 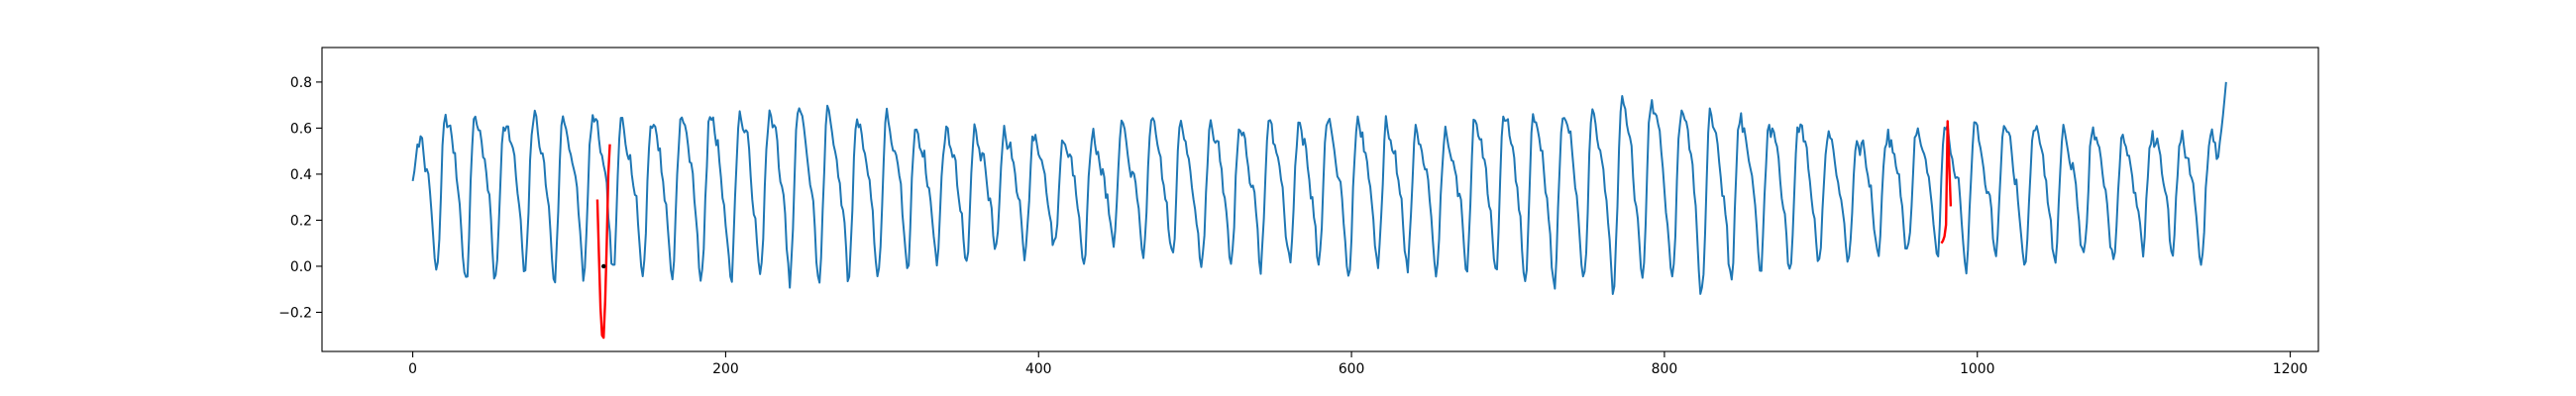 I want to click on y-tick-label: −0.2, so click(x=295, y=313).